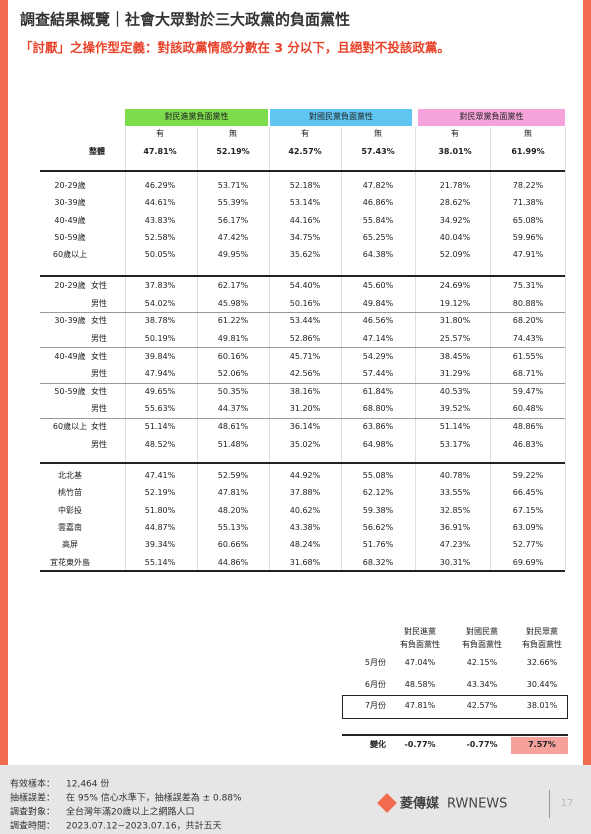  What do you see at coordinates (528, 220) in the screenshot?
I see `cell-value: 65.08%` at bounding box center [528, 220].